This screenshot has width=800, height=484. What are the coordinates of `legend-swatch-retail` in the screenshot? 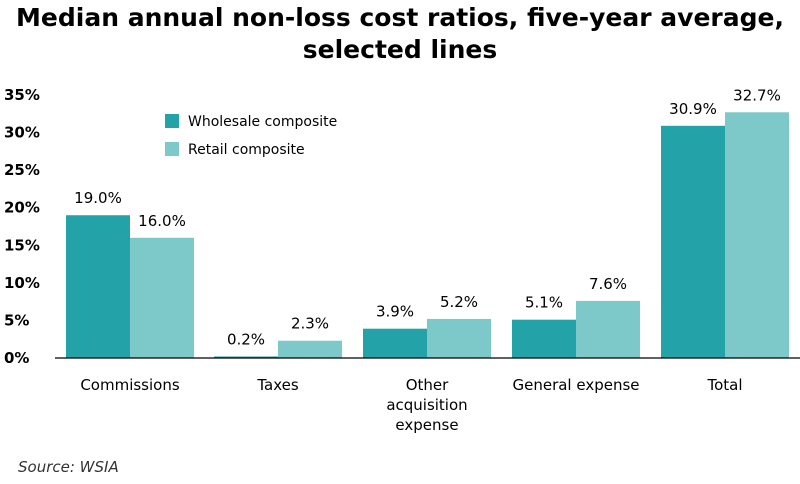 It's located at (172, 149).